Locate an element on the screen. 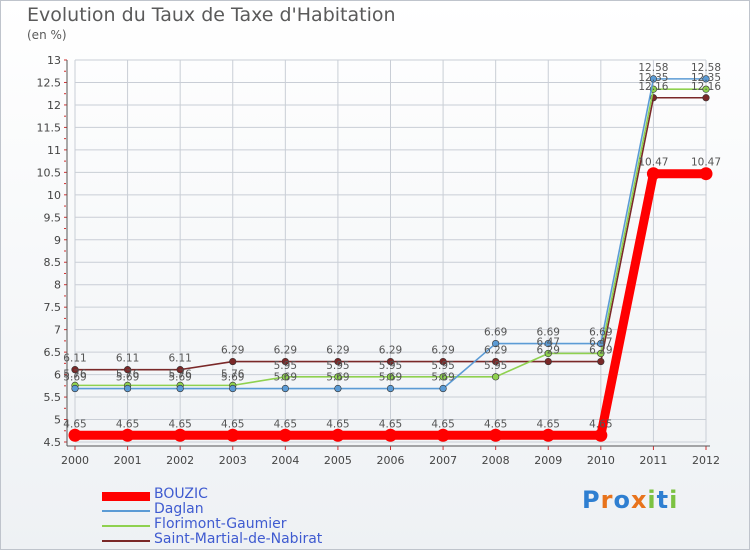  y-tick-label: 4.5 is located at coordinates (53, 442).